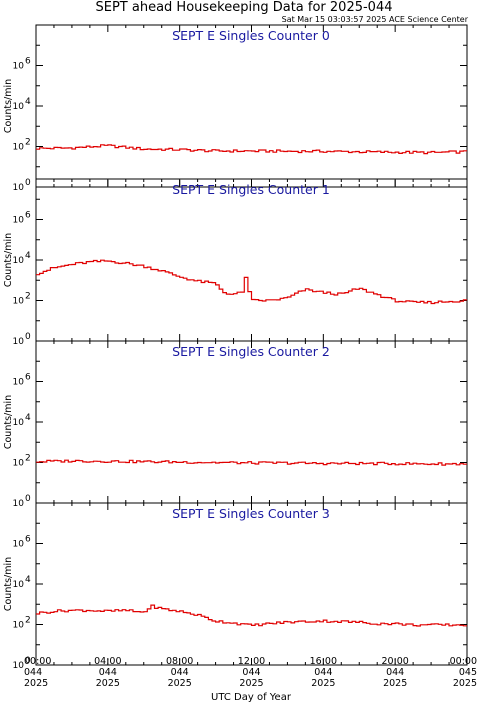 Image resolution: width=481 pixels, height=703 pixels. I want to click on x-tick-label: 045, so click(468, 672).